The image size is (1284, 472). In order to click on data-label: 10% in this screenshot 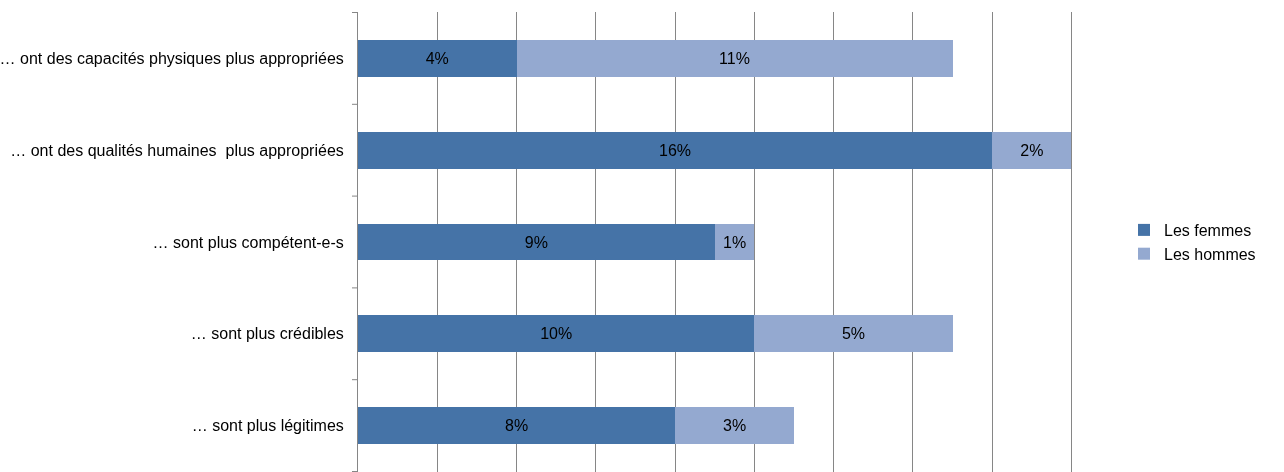, I will do `click(556, 334)`.